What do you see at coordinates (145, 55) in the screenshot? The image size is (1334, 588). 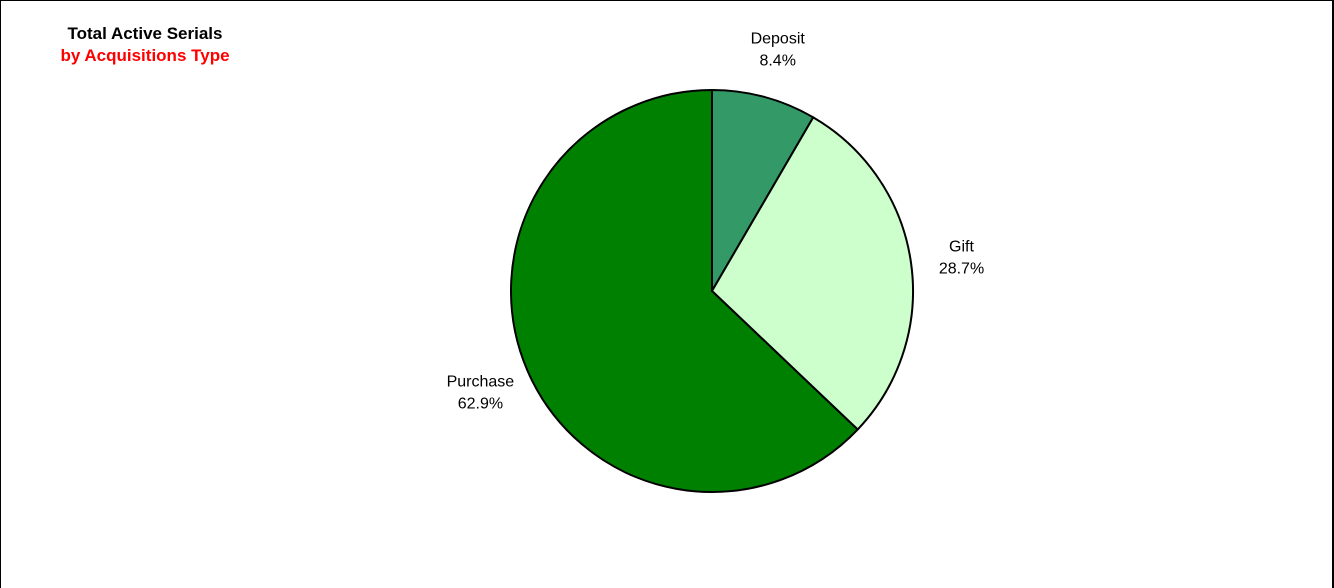 I see `chart-subtitle: by Acquisitions Type` at bounding box center [145, 55].